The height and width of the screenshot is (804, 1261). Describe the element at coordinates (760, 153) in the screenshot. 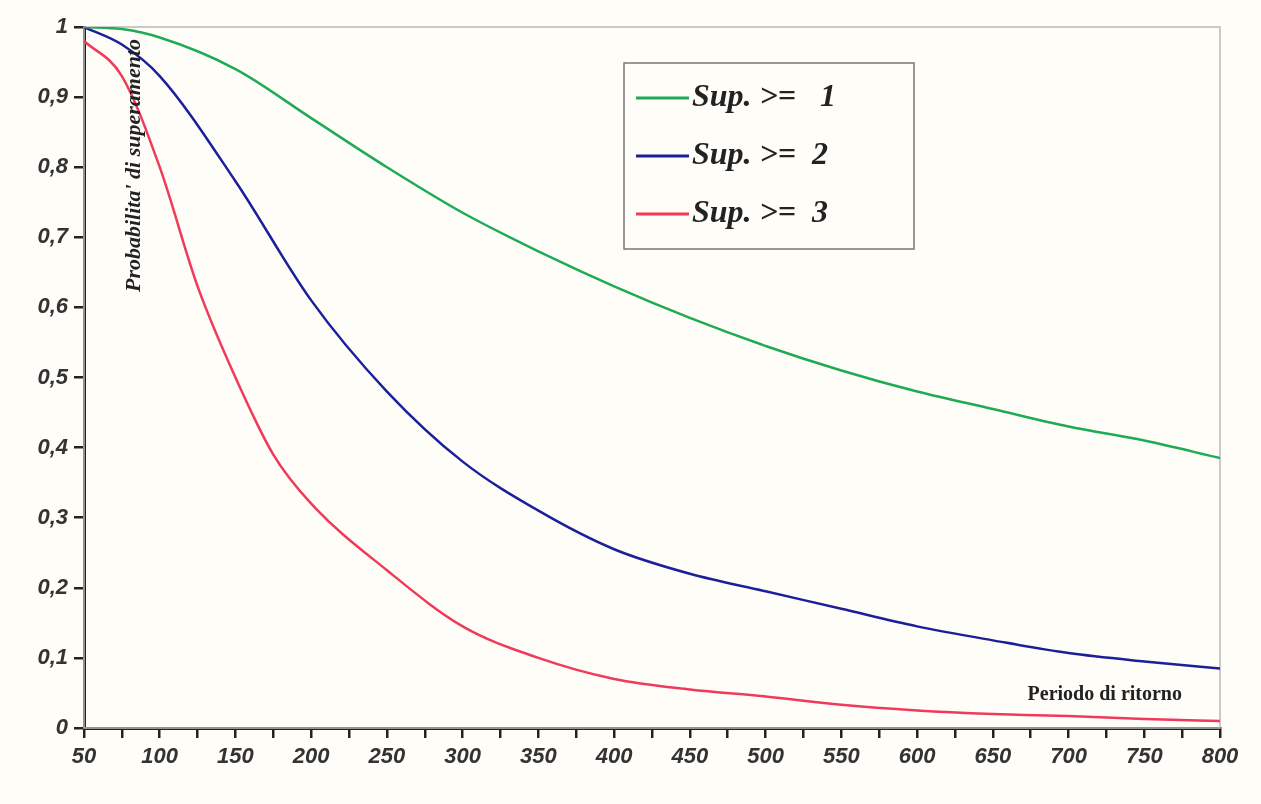

I see `legend-label: Sup. >= 2` at that location.